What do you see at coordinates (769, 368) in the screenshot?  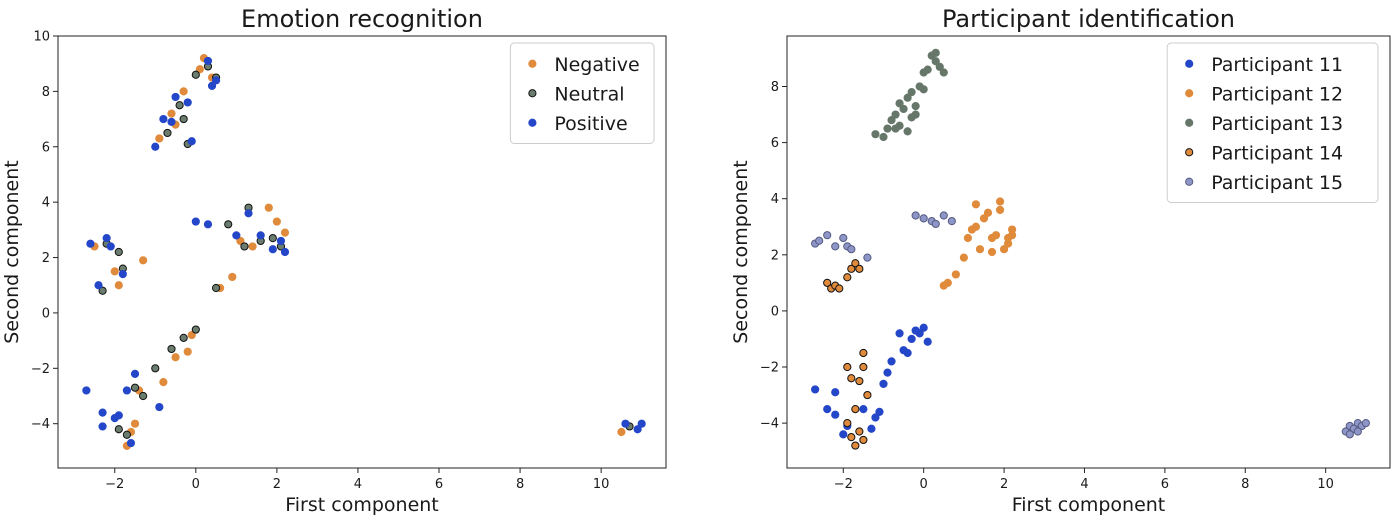 I see `y-tick-label: −2` at bounding box center [769, 368].